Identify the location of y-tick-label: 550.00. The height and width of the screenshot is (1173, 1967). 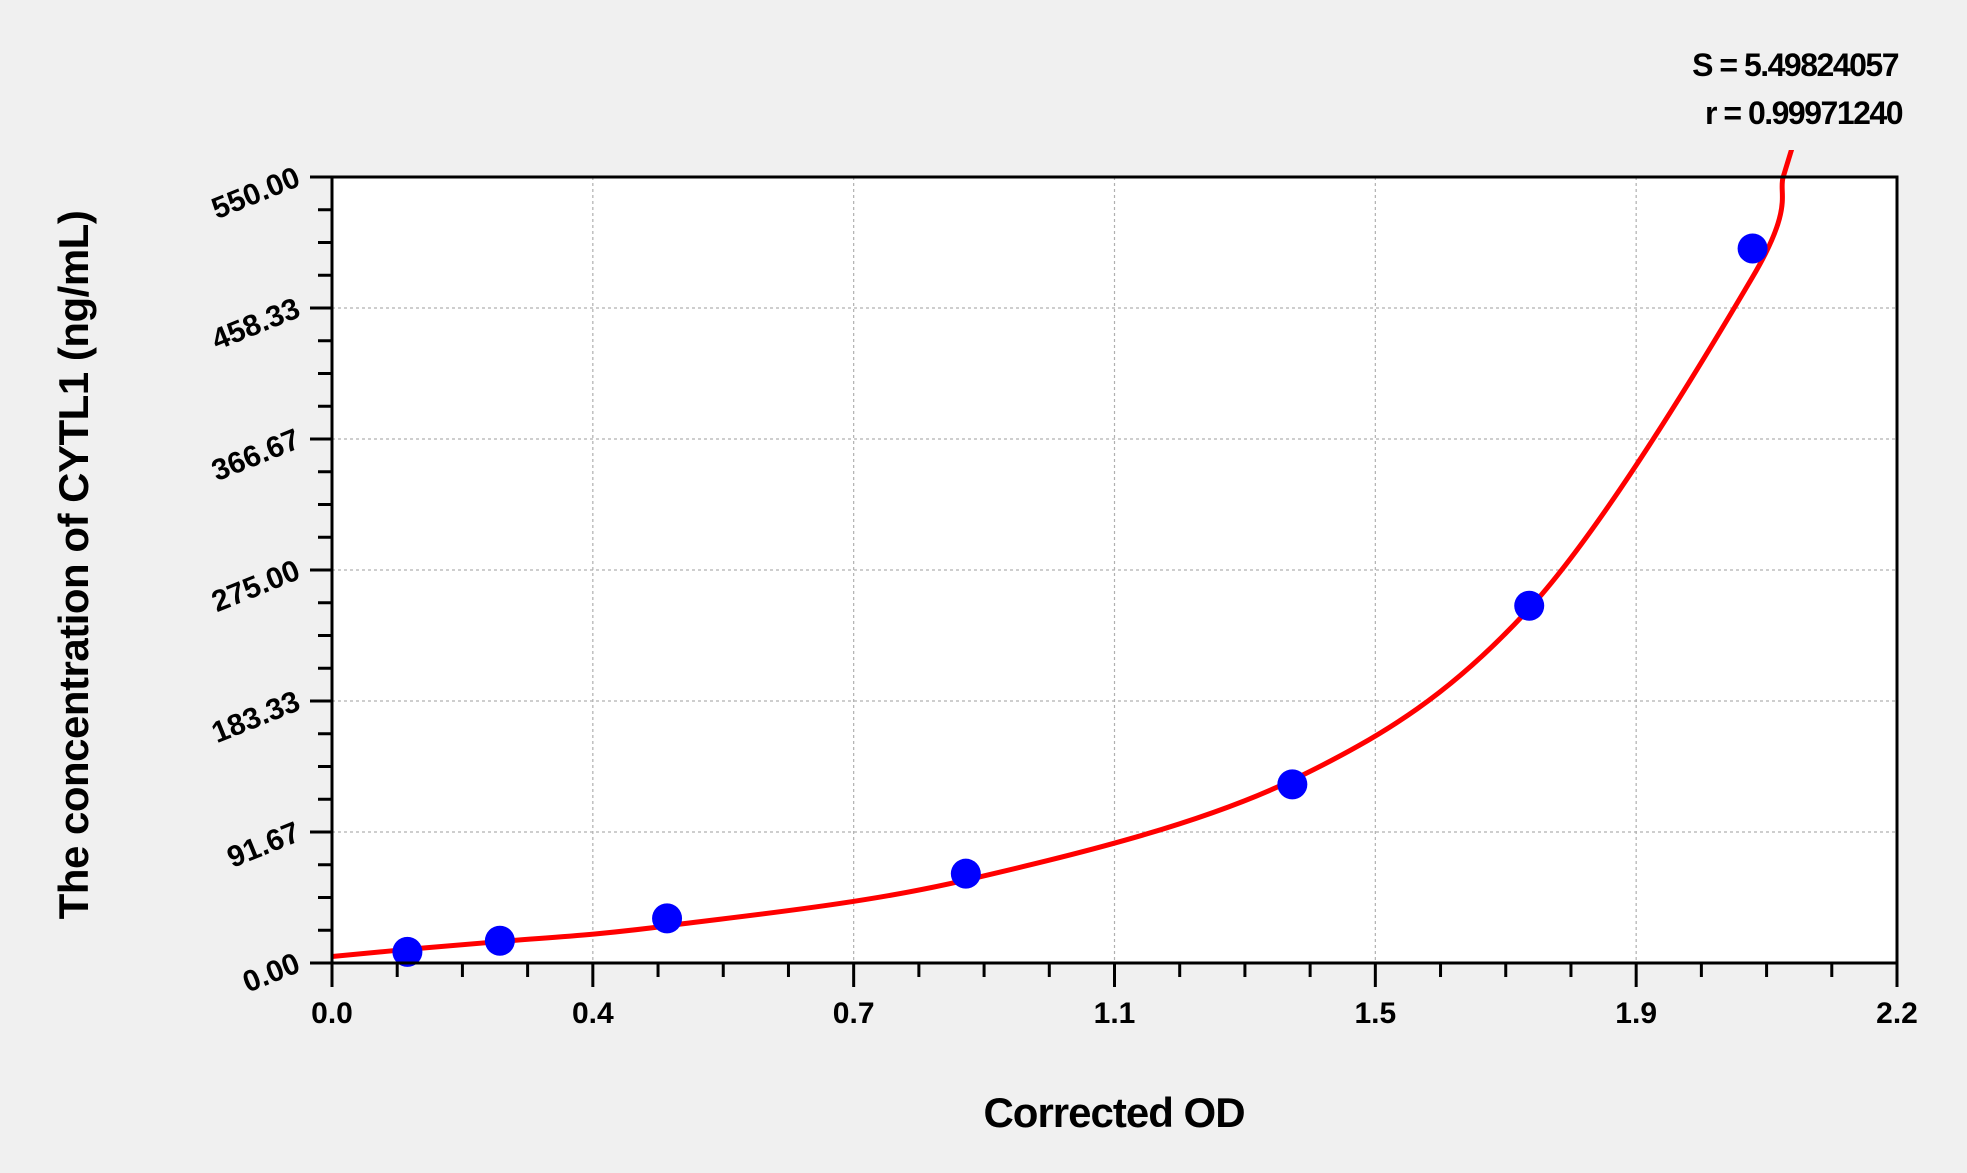
(255, 193).